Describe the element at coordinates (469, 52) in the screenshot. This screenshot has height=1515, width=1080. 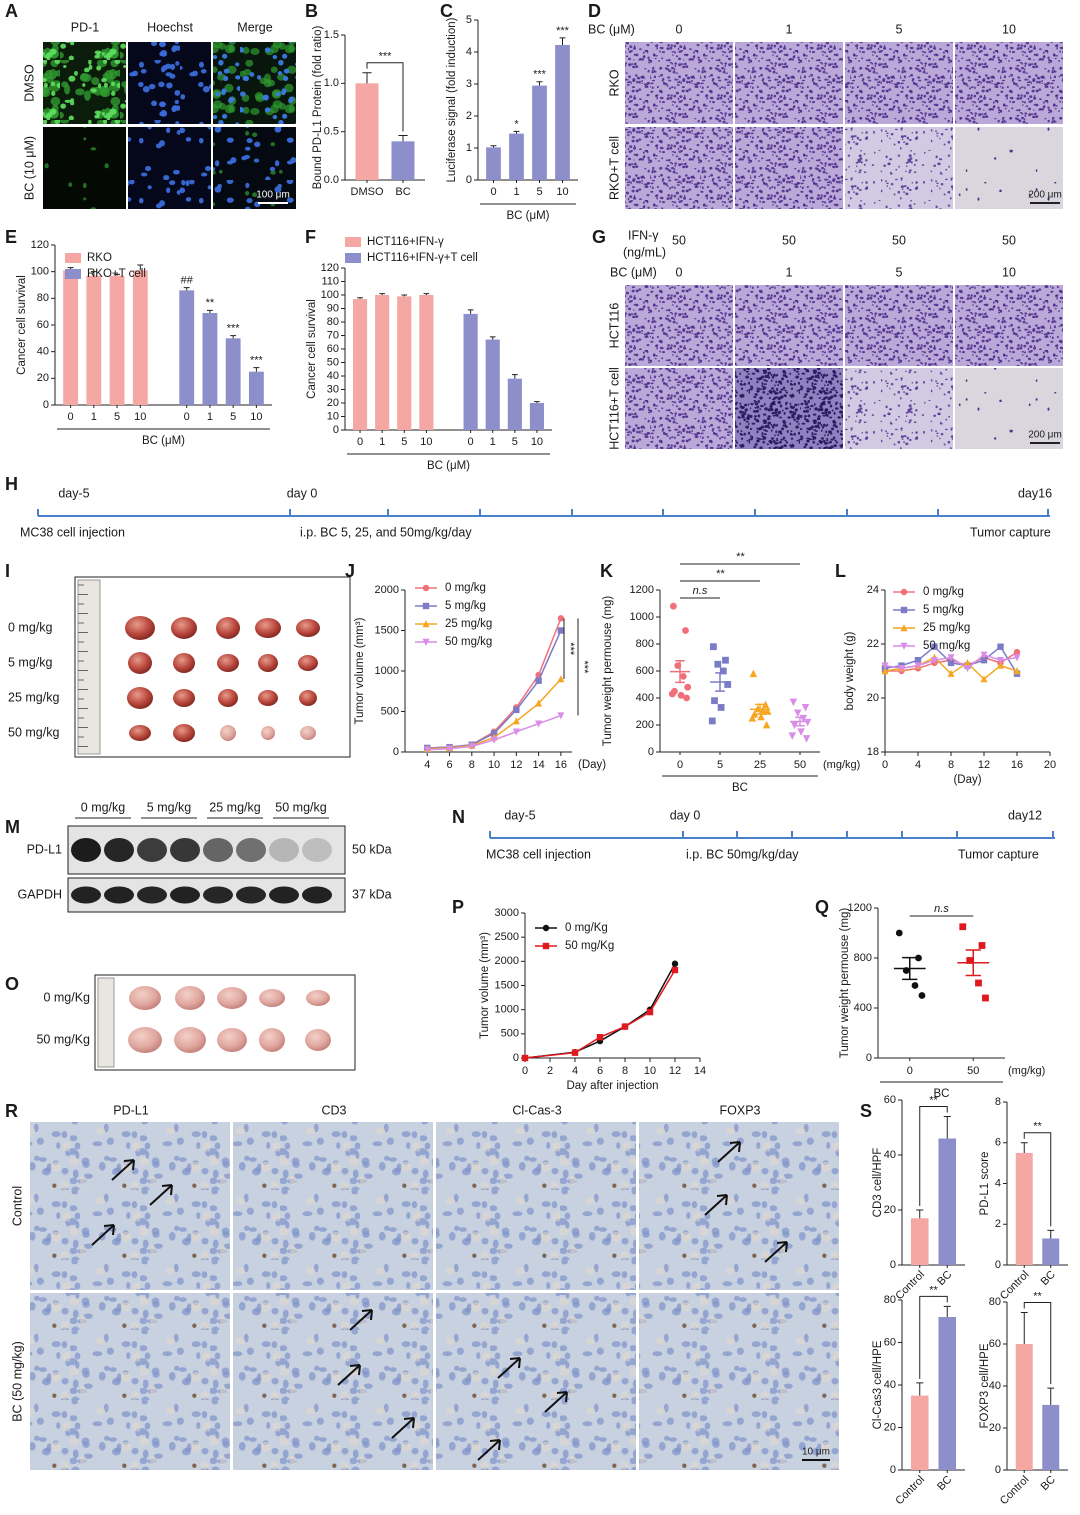
I see `y-tick-label: 4` at that location.